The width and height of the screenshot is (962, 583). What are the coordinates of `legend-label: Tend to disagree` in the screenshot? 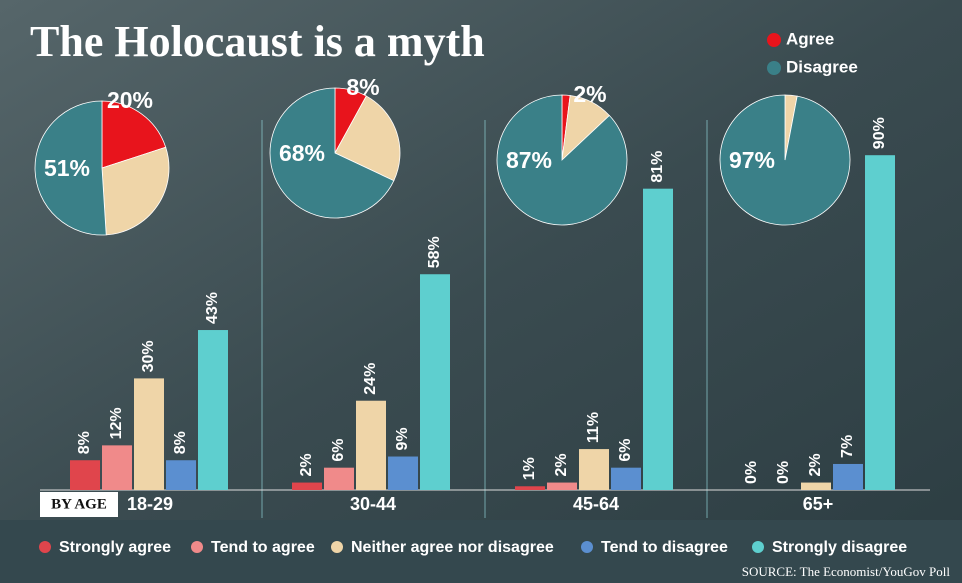 It's located at (664, 547).